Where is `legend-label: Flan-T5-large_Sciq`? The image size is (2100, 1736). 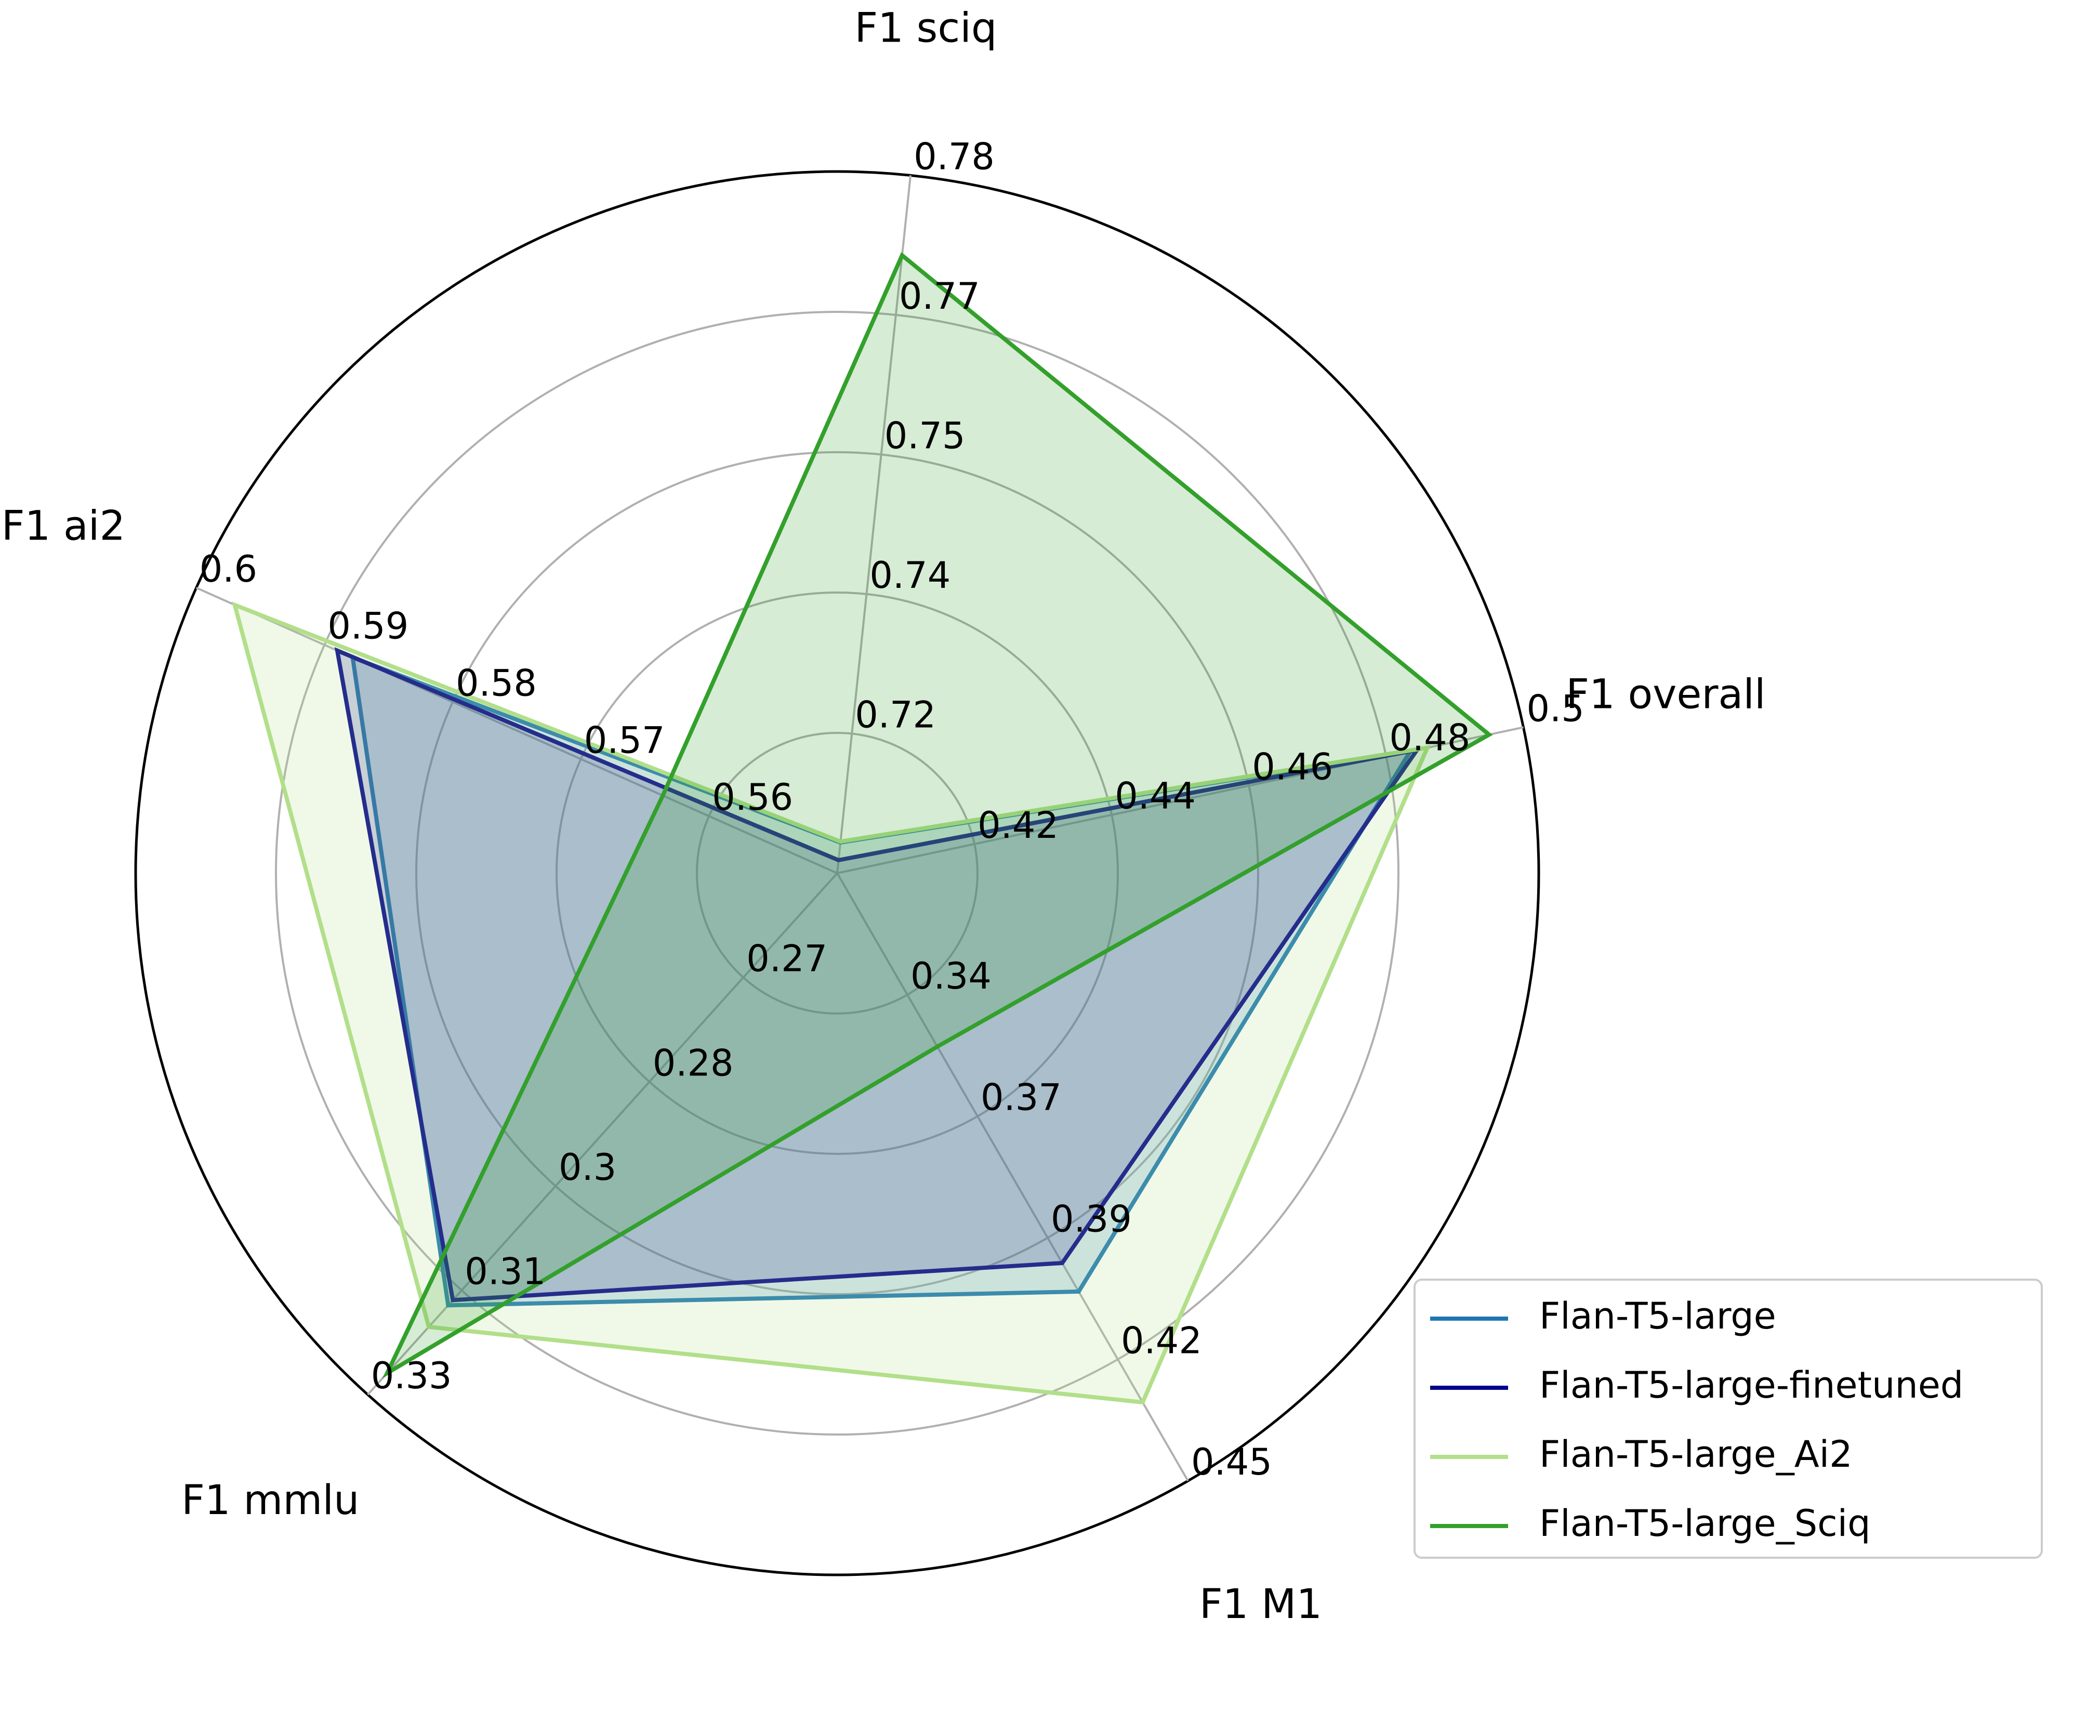 legend-label: Flan-T5-large_Sciq is located at coordinates (1705, 1523).